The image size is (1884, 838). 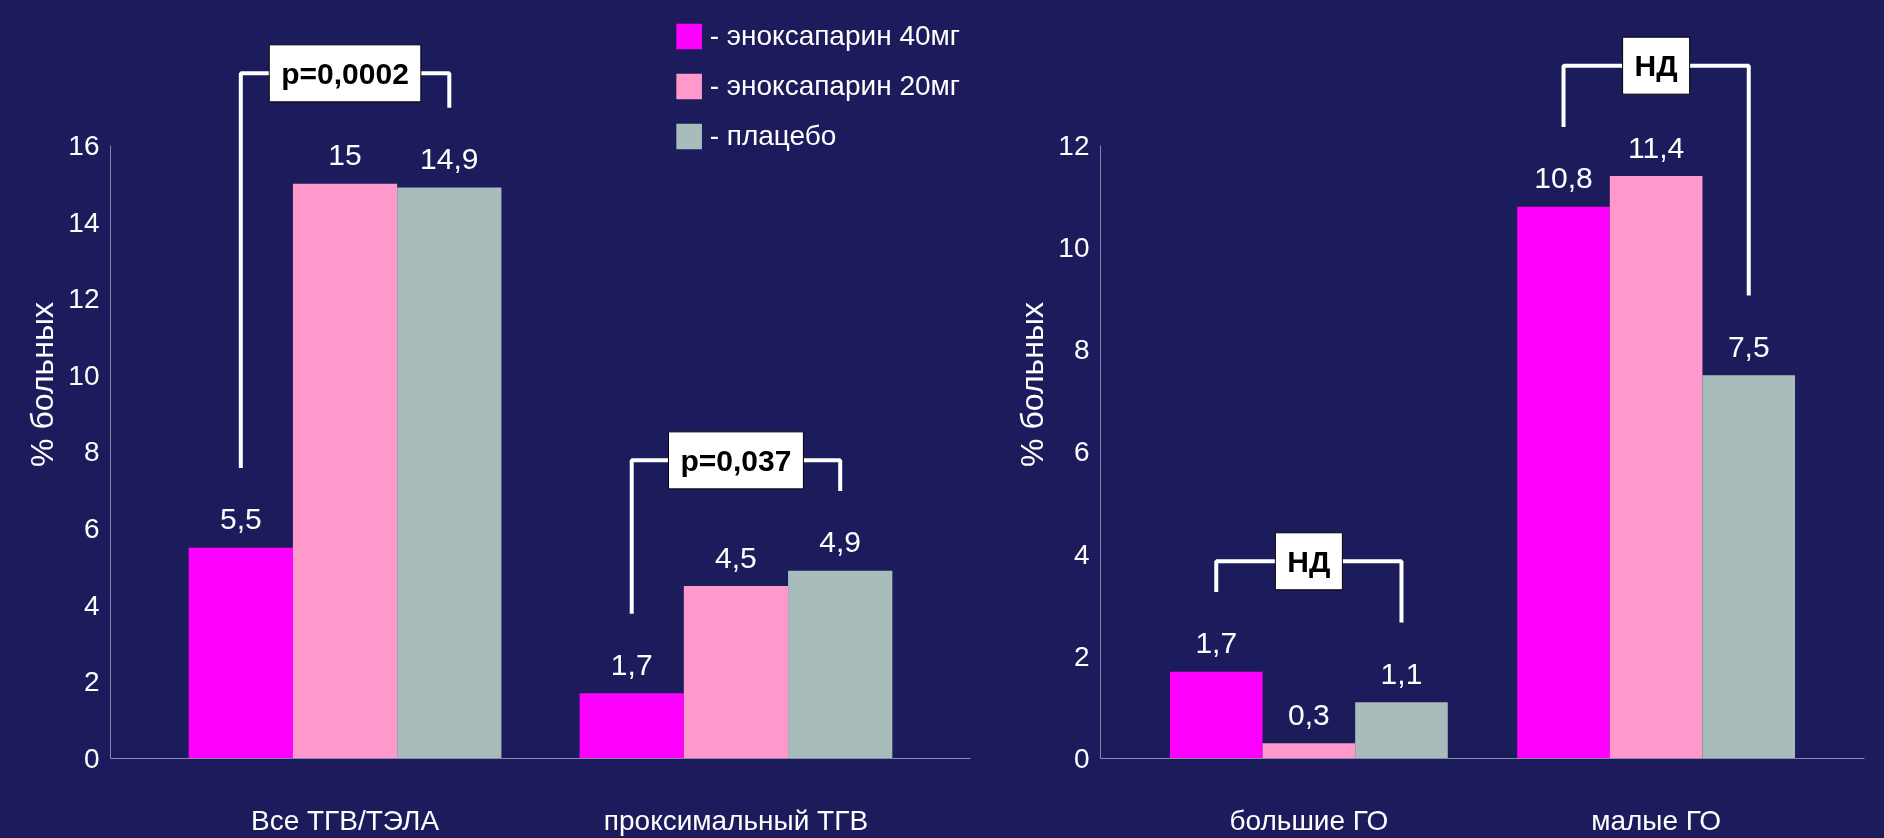 What do you see at coordinates (834, 36) in the screenshot?
I see `legend-label: - эноксапарин 40мг` at bounding box center [834, 36].